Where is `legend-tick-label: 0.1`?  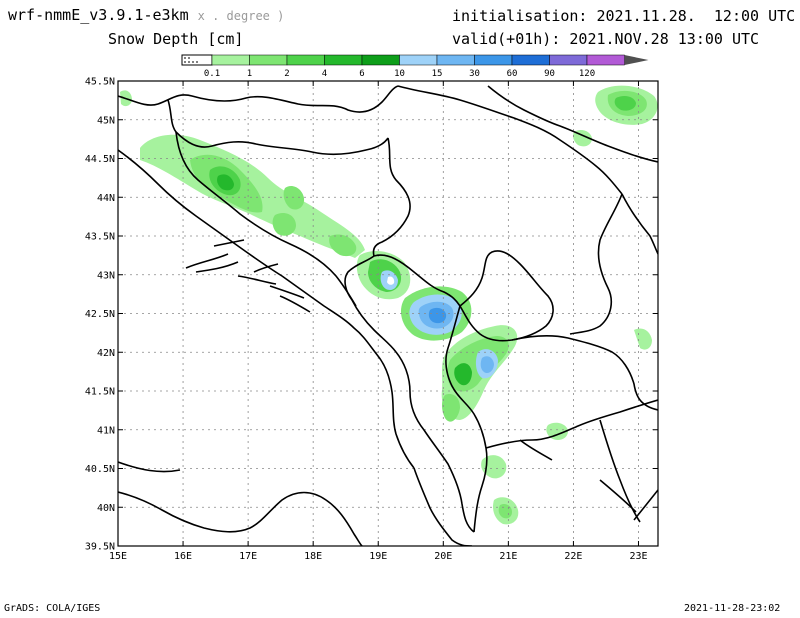 legend-tick-label: 0.1 is located at coordinates (212, 74).